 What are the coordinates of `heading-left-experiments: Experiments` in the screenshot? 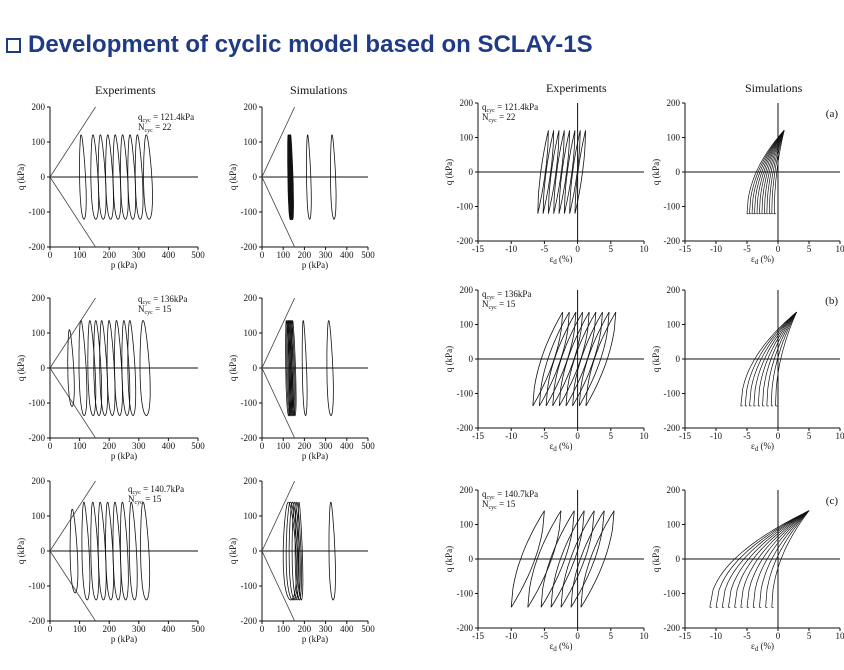 It's located at (125, 90).